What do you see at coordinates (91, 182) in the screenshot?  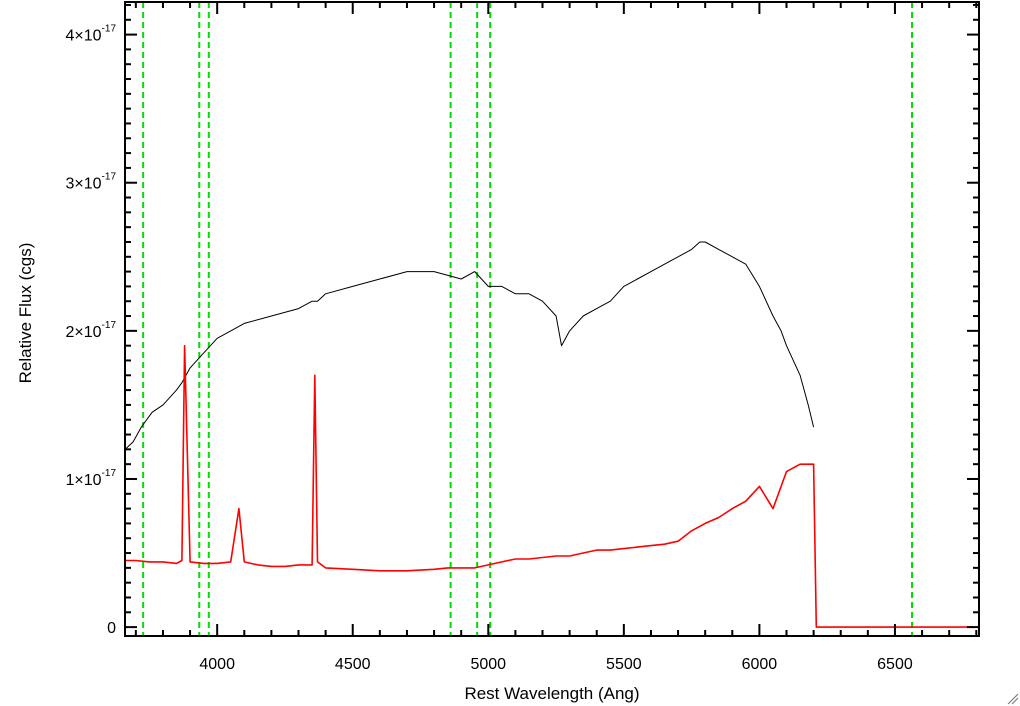 I see `y-tick-label: 3×10⁻¹⁷` at bounding box center [91, 182].